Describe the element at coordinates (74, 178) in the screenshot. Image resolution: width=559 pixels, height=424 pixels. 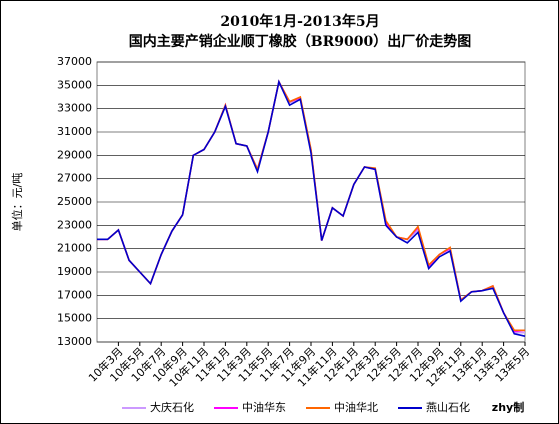
I see `y-tick-label: 27000` at that location.